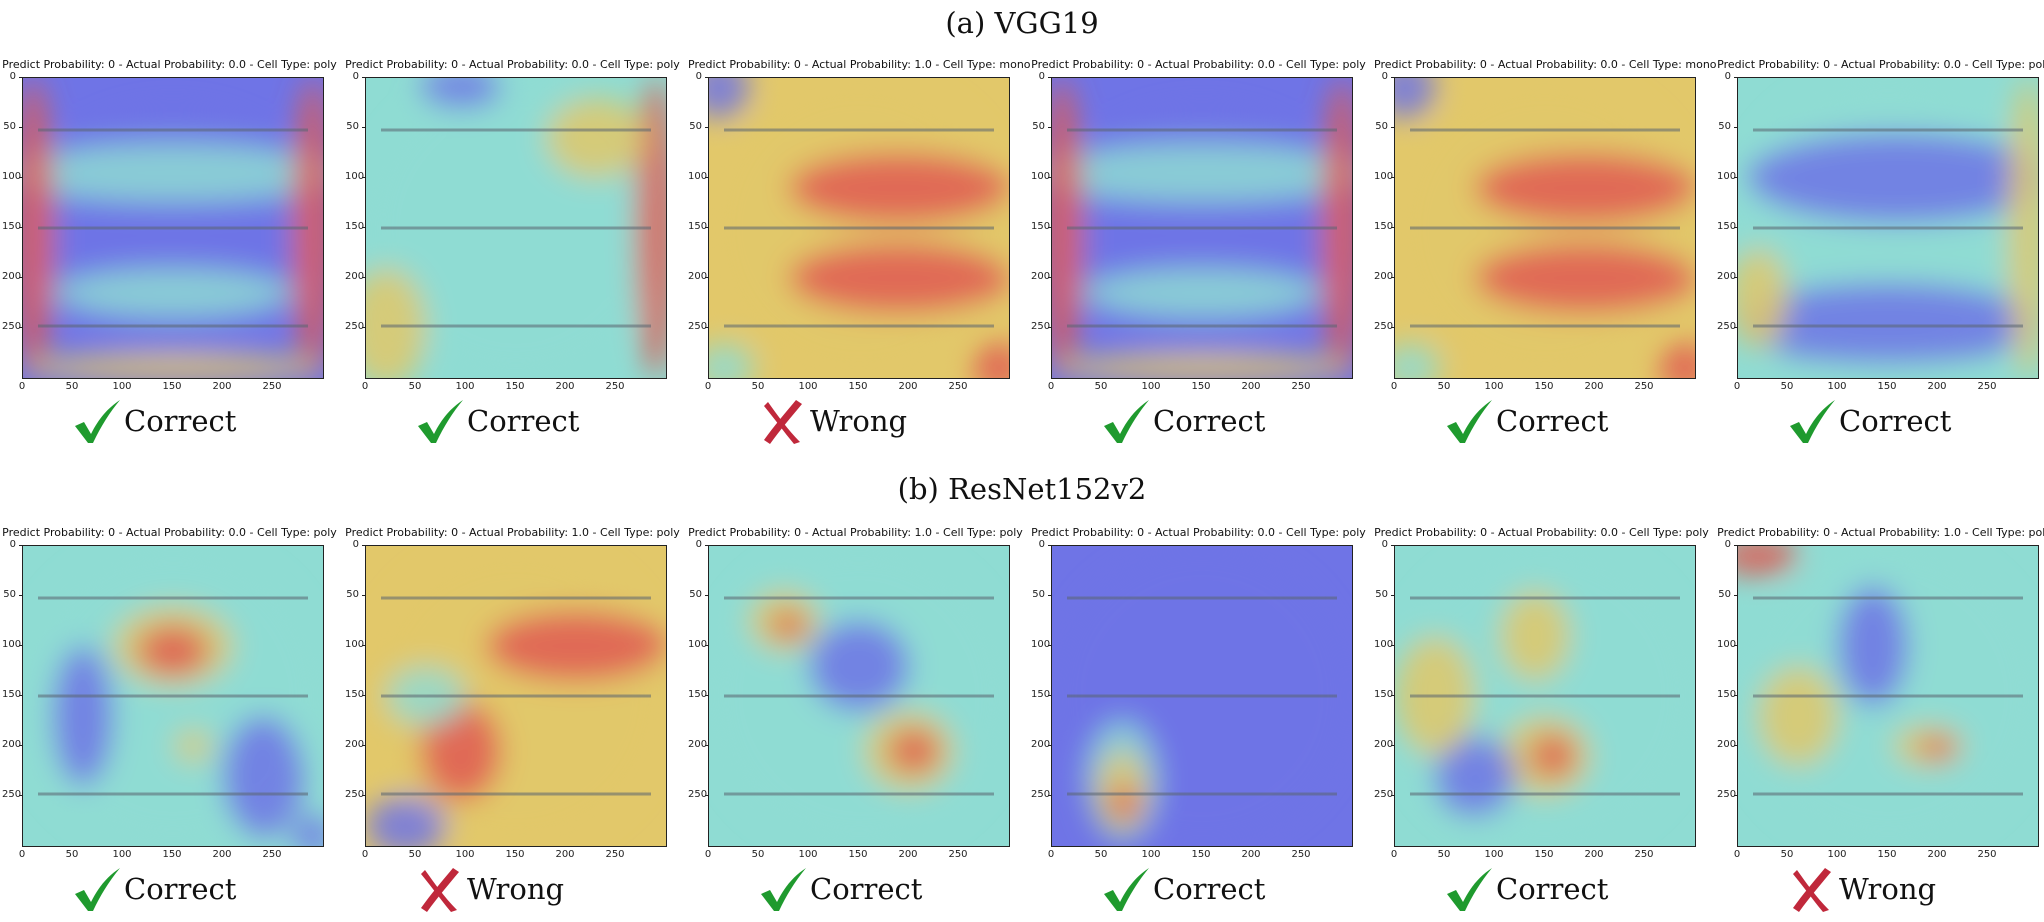  What do you see at coordinates (958, 386) in the screenshot?
I see `x-tick-label: 250` at bounding box center [958, 386].